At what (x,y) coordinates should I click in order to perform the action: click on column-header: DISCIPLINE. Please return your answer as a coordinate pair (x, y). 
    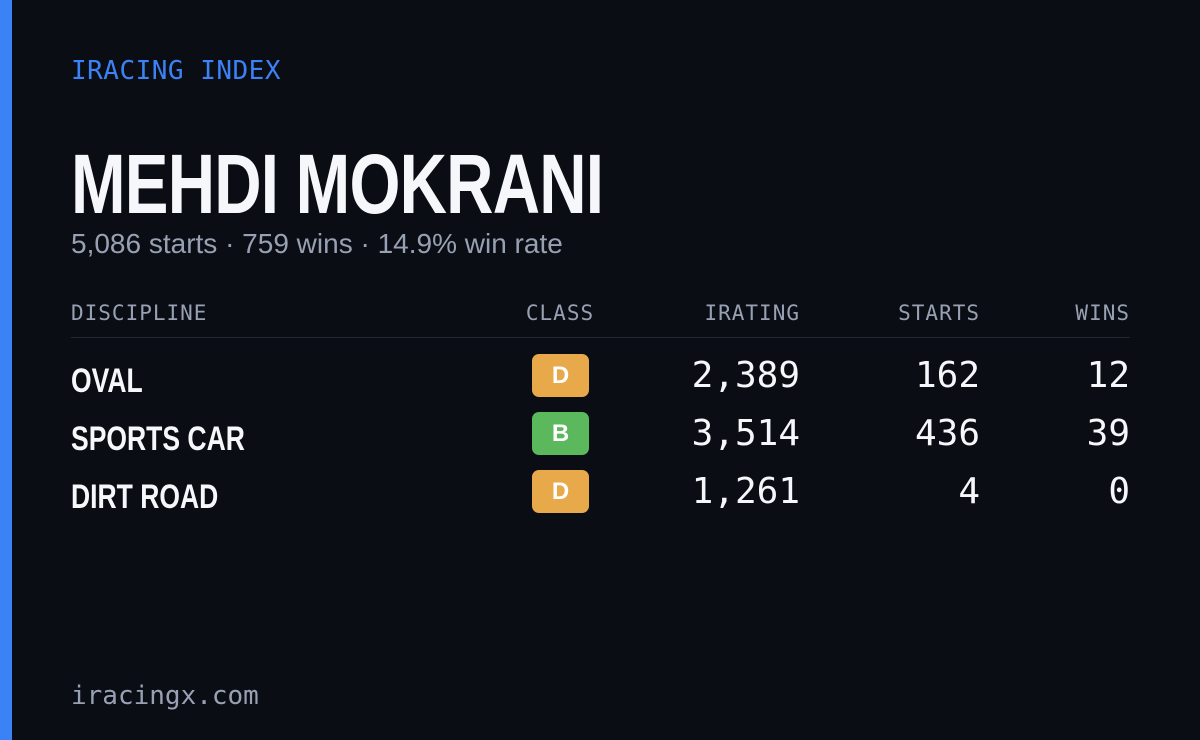
    Looking at the image, I should click on (139, 313).